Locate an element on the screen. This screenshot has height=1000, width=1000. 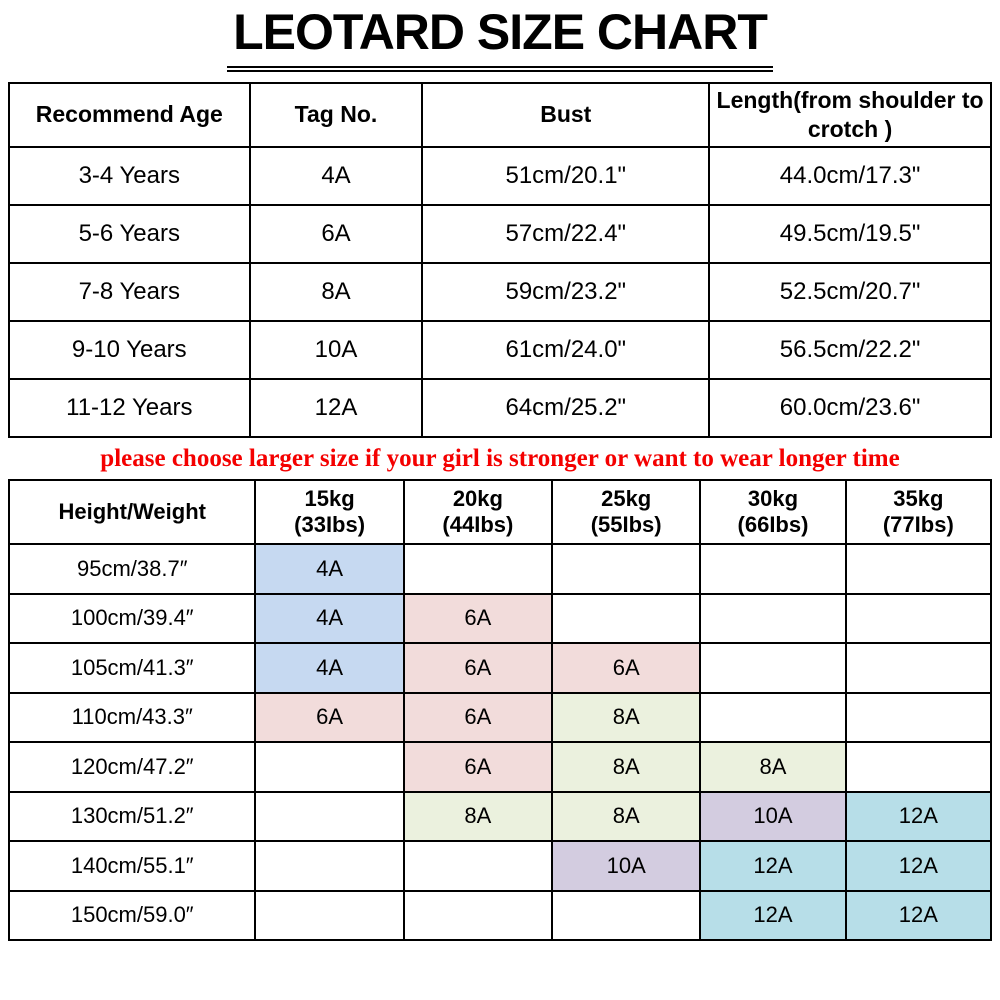
matrix-table-row: 120cm/47.2″ 6A 8A 8A is located at coordinates (500, 767).